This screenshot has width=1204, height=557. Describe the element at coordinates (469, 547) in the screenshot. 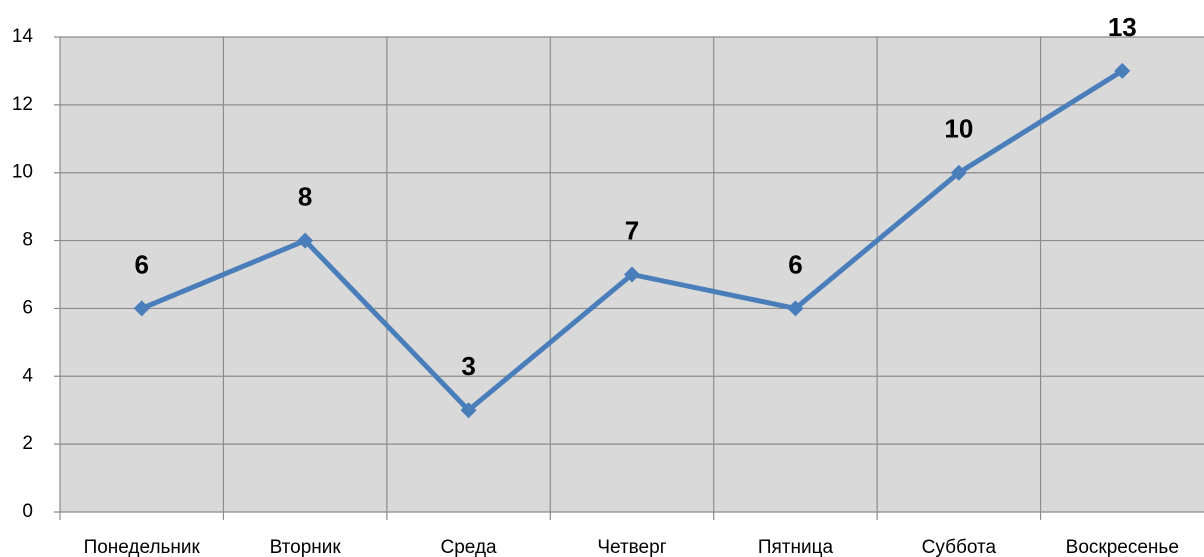

I see `x-tick-label: Среда` at that location.